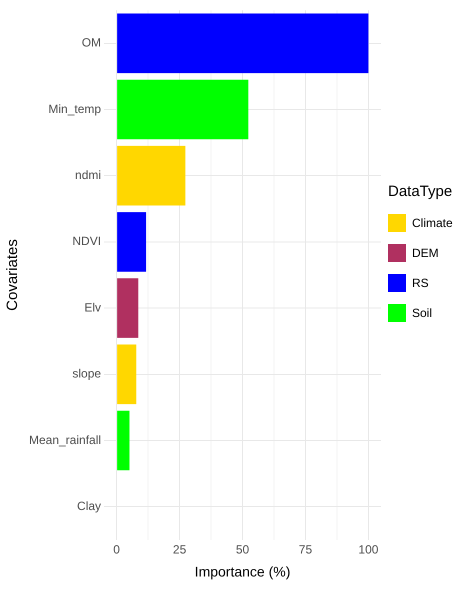 This screenshot has width=473, height=589. What do you see at coordinates (92, 43) in the screenshot?
I see `y-tick-label: OM` at bounding box center [92, 43].